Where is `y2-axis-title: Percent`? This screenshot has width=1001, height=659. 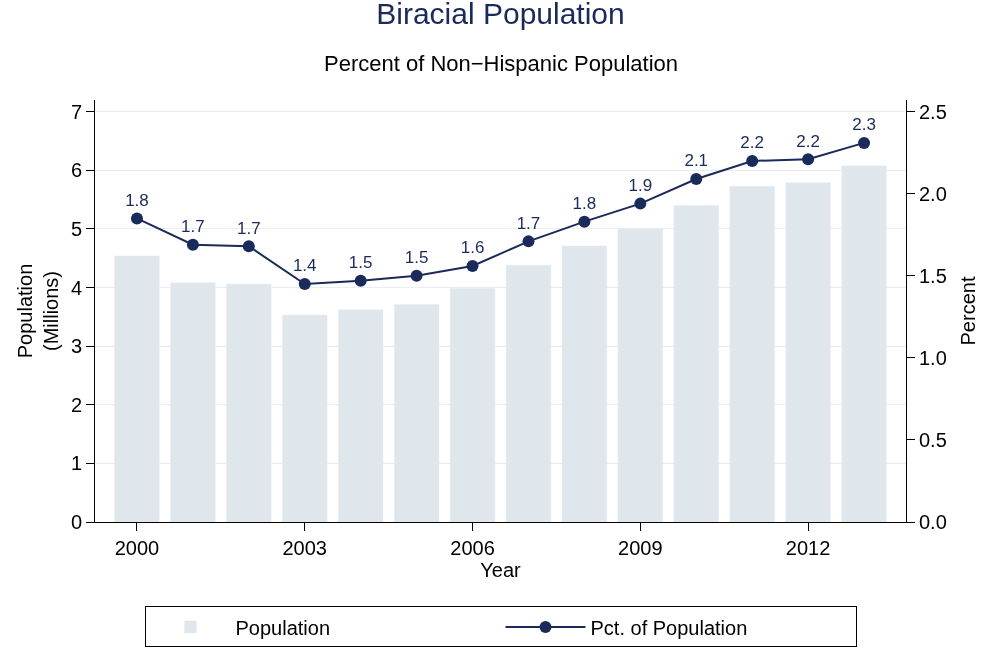
y2-axis-title: Percent is located at coordinates (968, 311).